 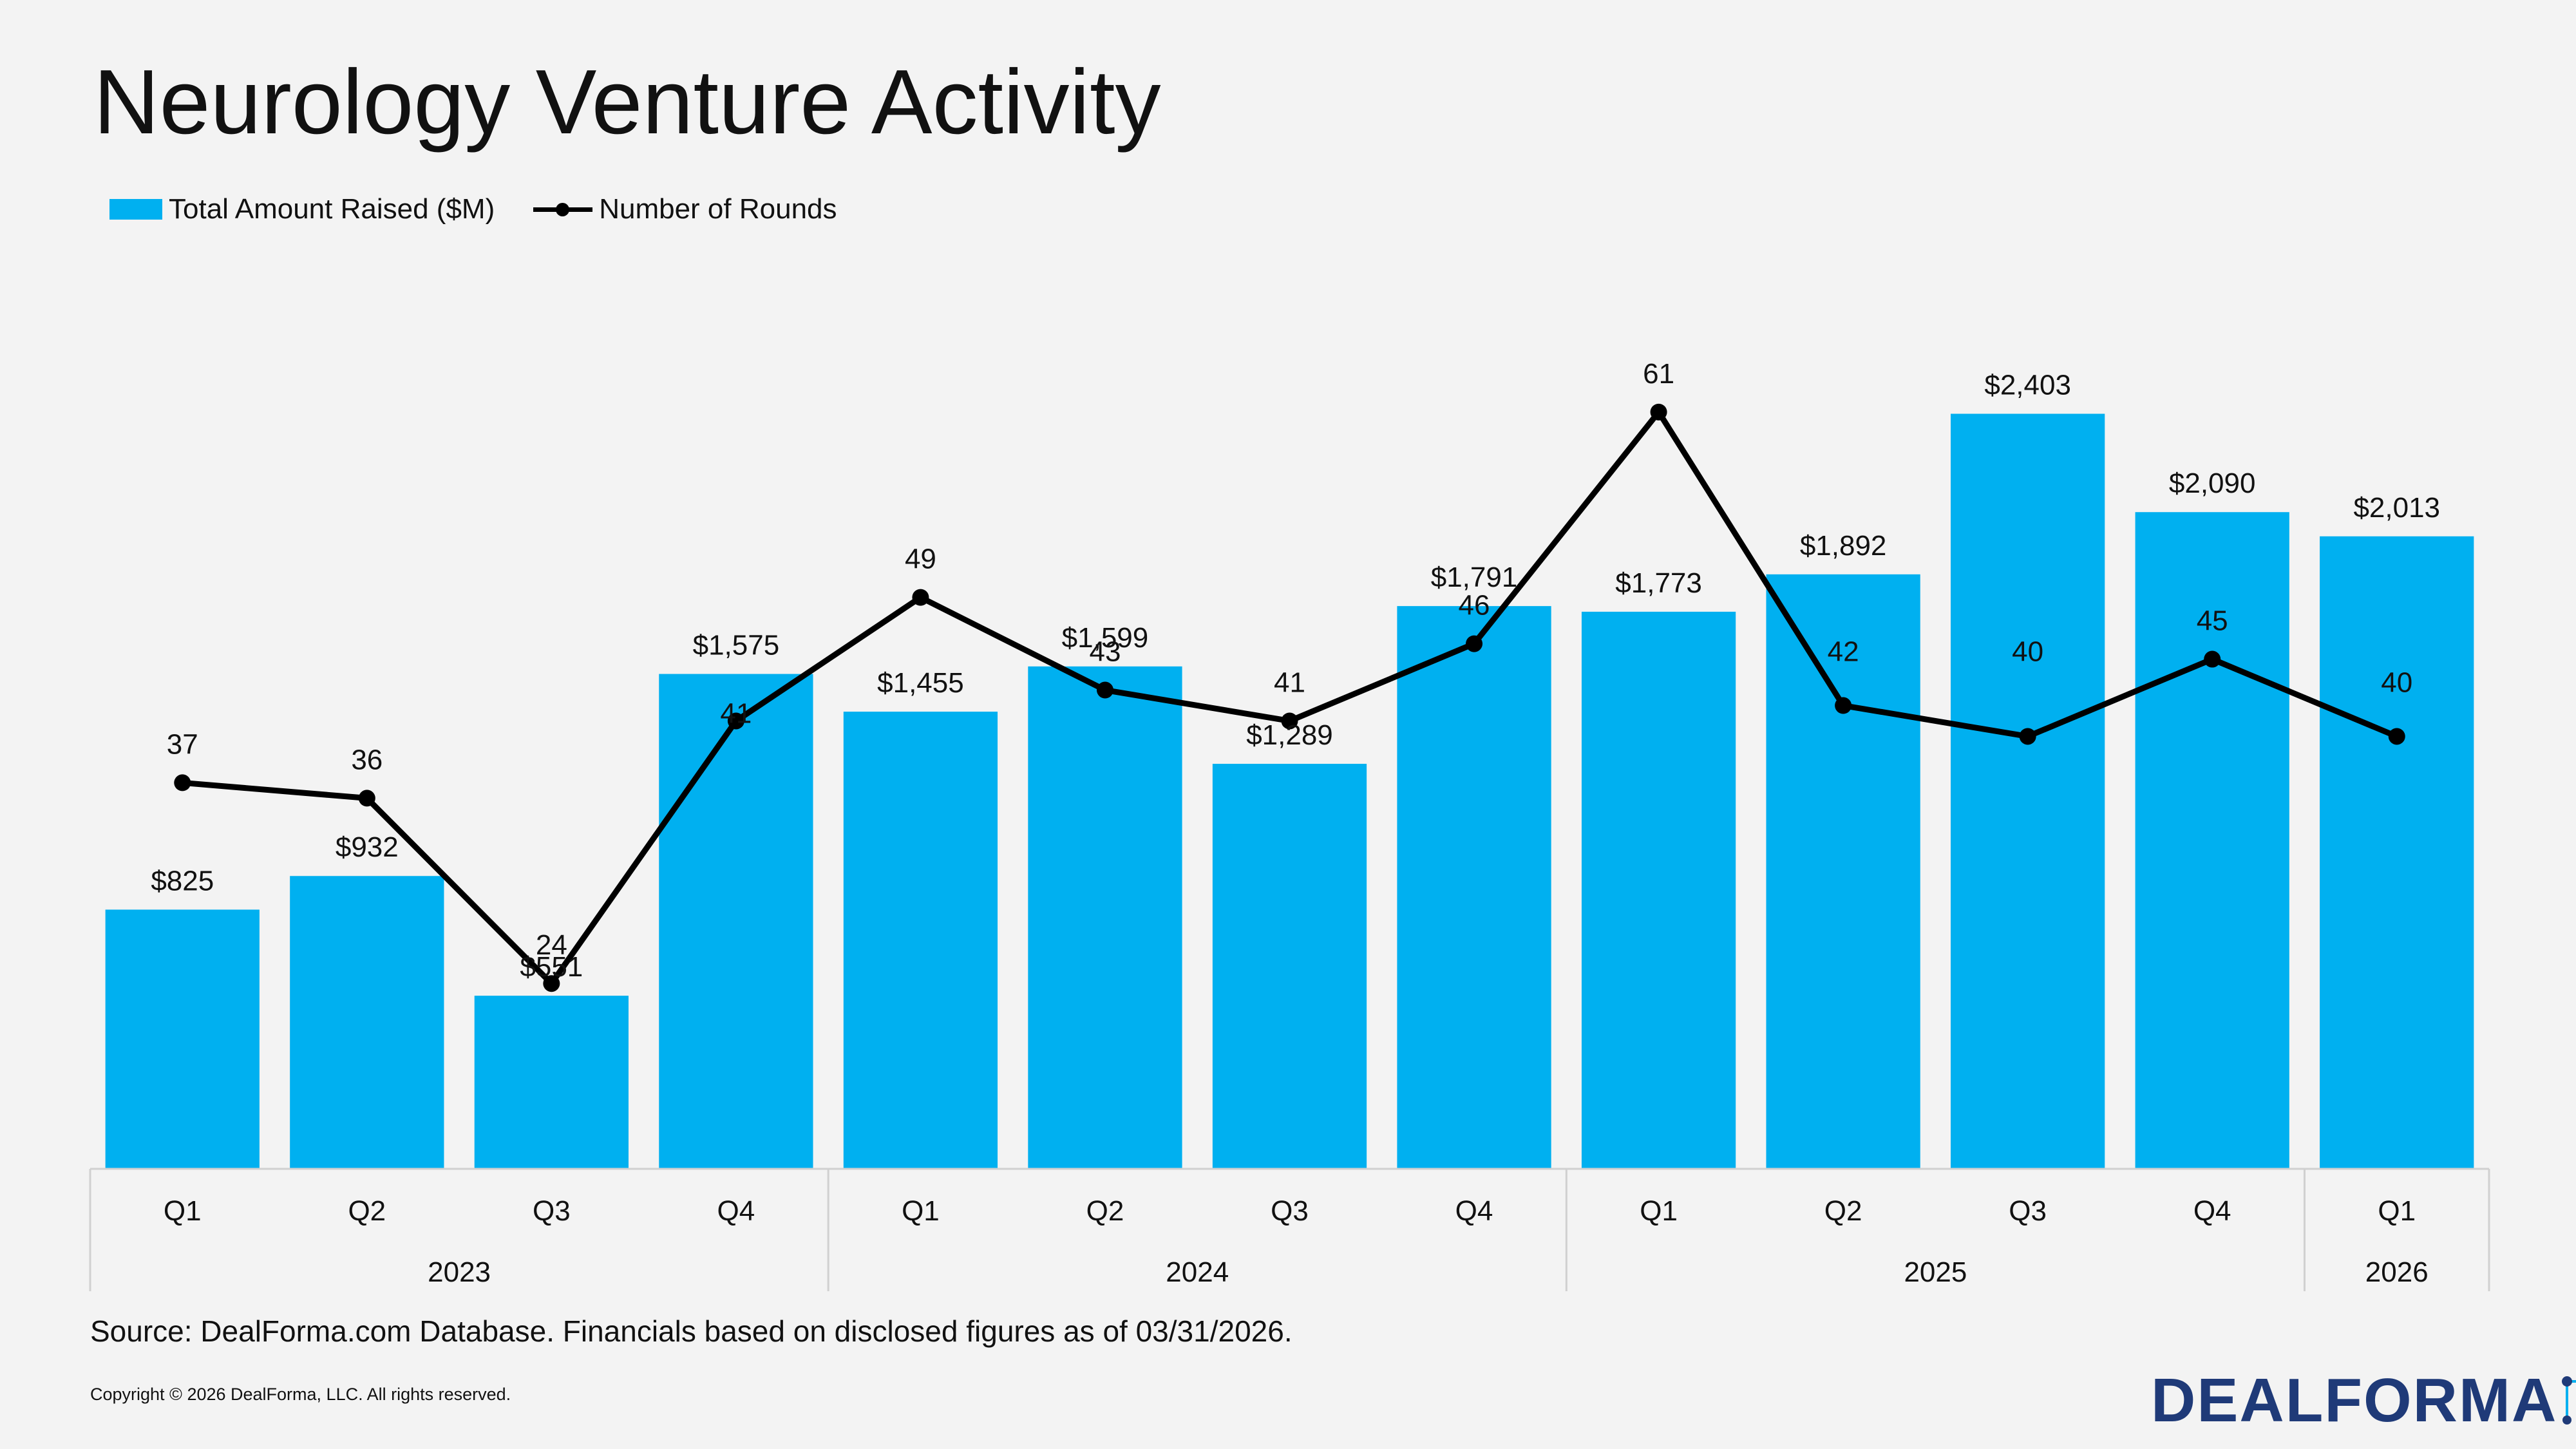 What do you see at coordinates (552, 1211) in the screenshot?
I see `x-tick-label-2: Q3` at bounding box center [552, 1211].